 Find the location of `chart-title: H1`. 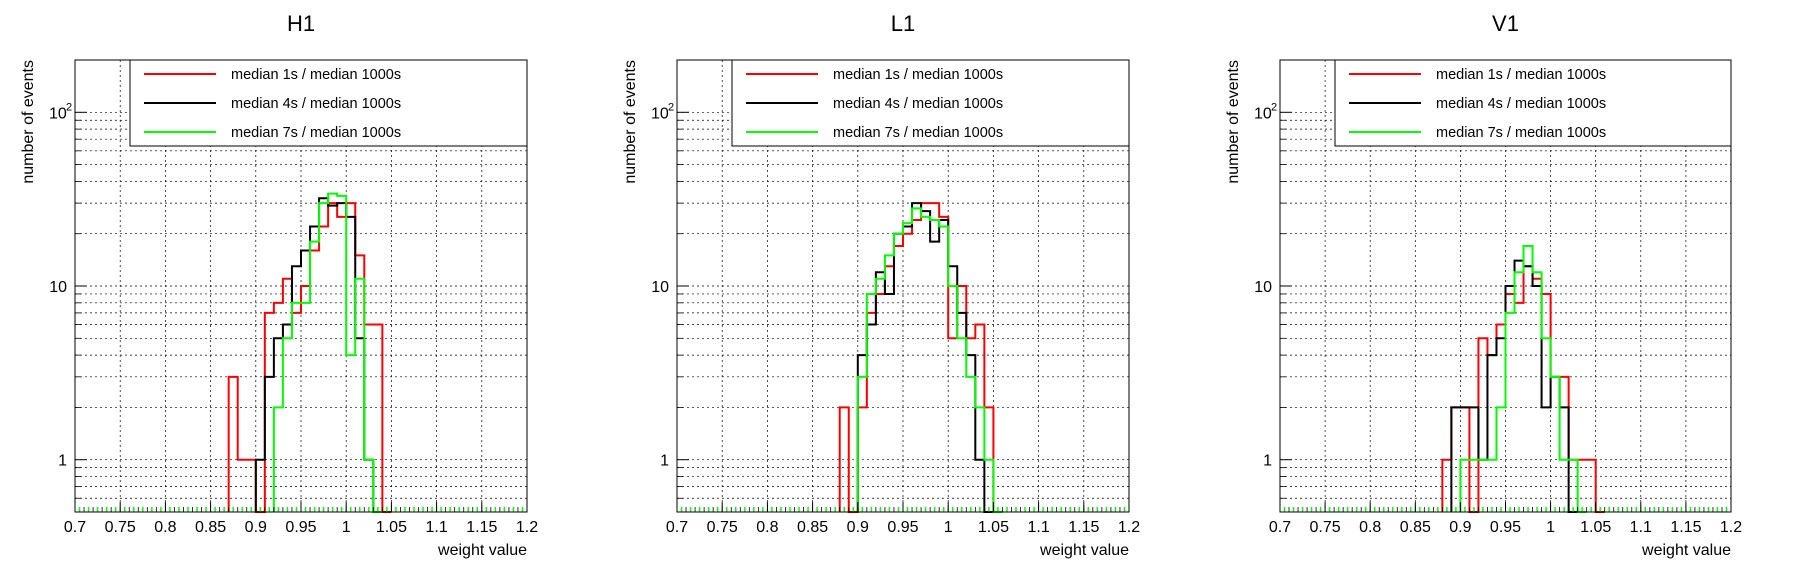

chart-title: H1 is located at coordinates (301, 23).